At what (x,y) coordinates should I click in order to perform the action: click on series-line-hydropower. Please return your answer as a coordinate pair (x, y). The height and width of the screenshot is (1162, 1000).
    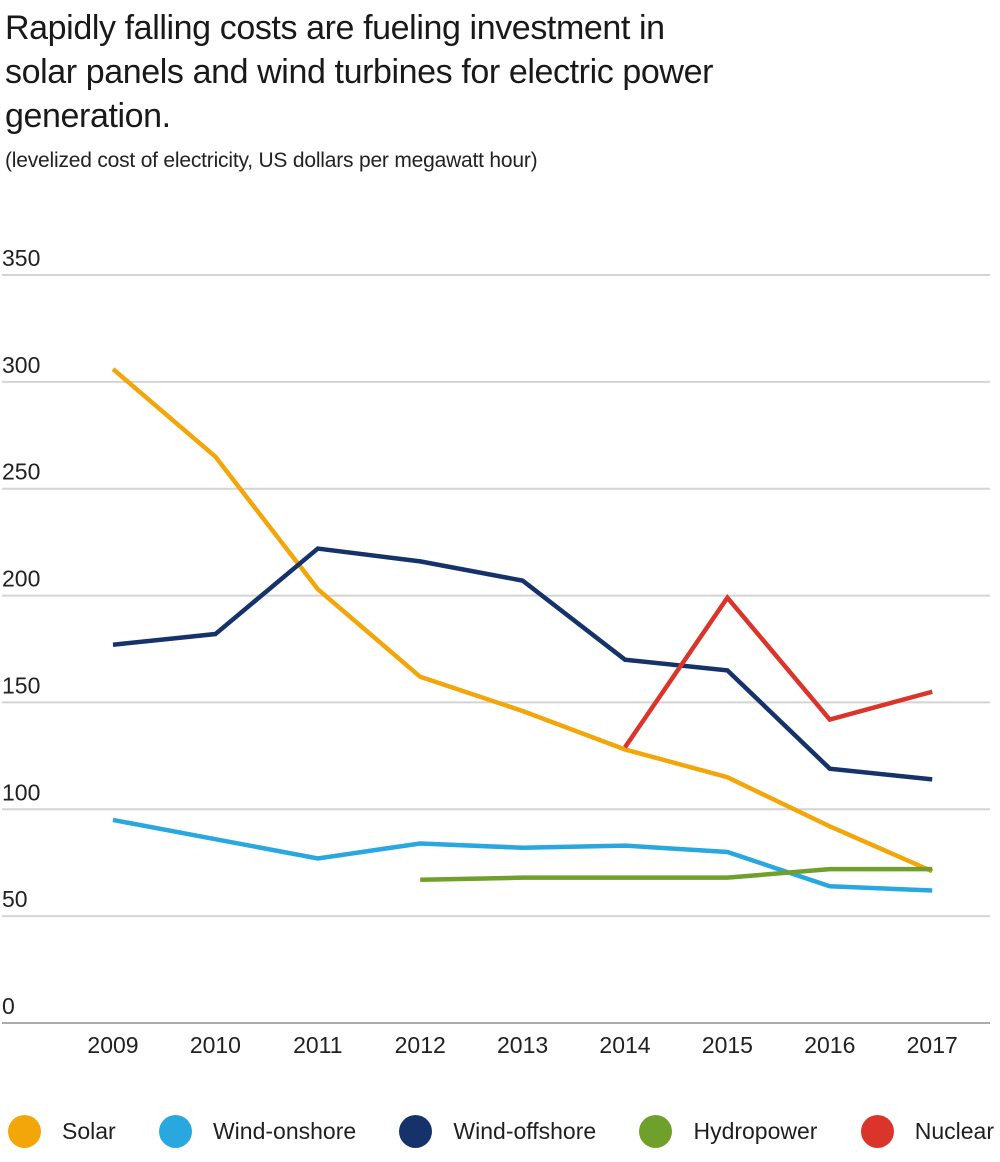
    Looking at the image, I should click on (676, 874).